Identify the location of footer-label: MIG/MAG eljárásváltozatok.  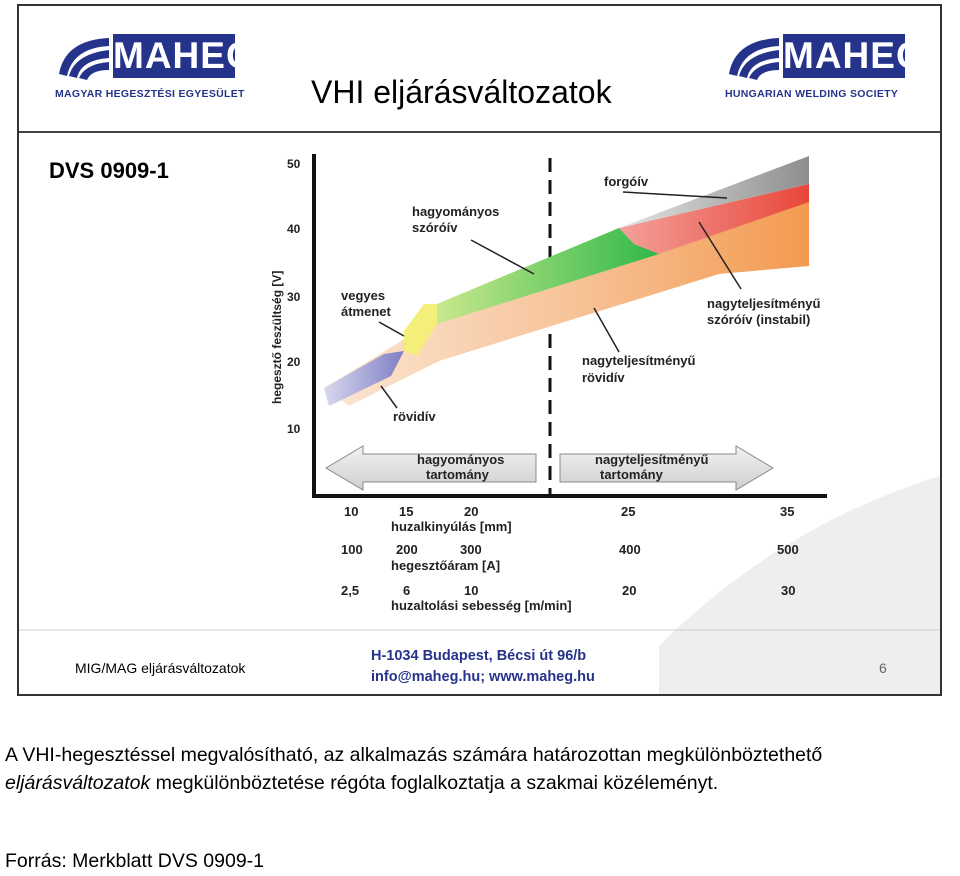
(160, 668).